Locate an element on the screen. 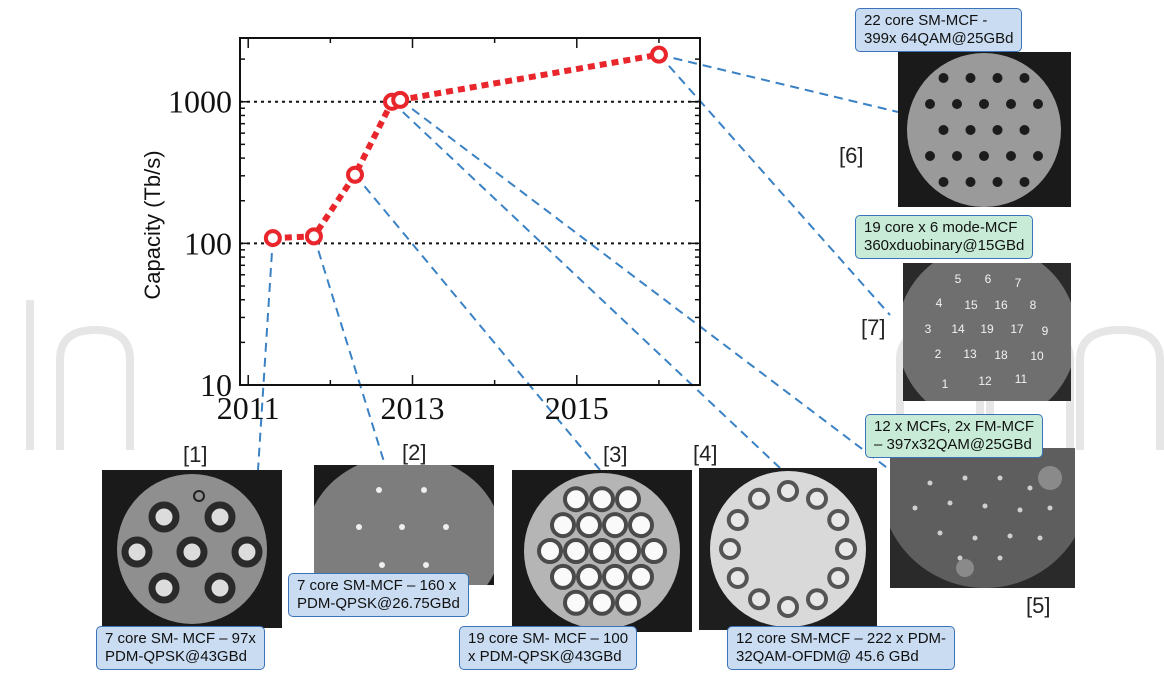  x-tick-label: 2013 is located at coordinates (413, 408).